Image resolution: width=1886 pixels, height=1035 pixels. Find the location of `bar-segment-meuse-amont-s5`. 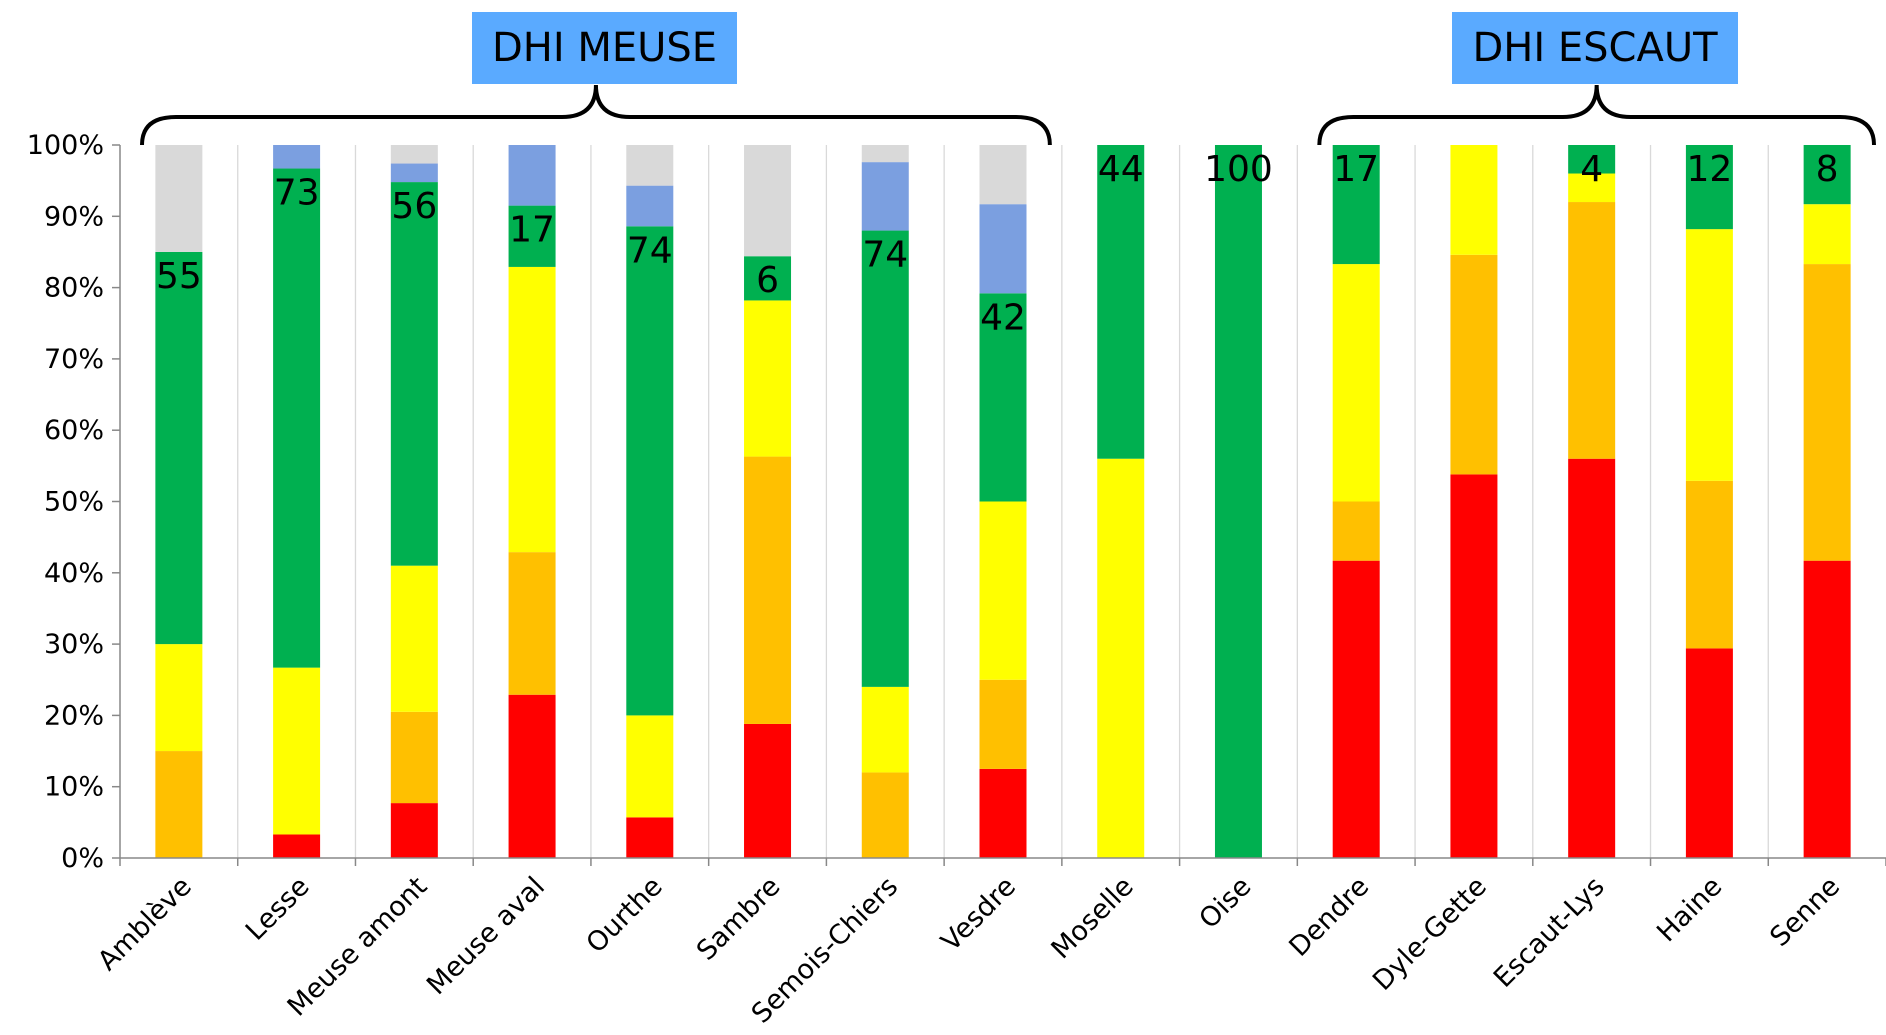

bar-segment-meuse-amont-s5 is located at coordinates (414, 154).